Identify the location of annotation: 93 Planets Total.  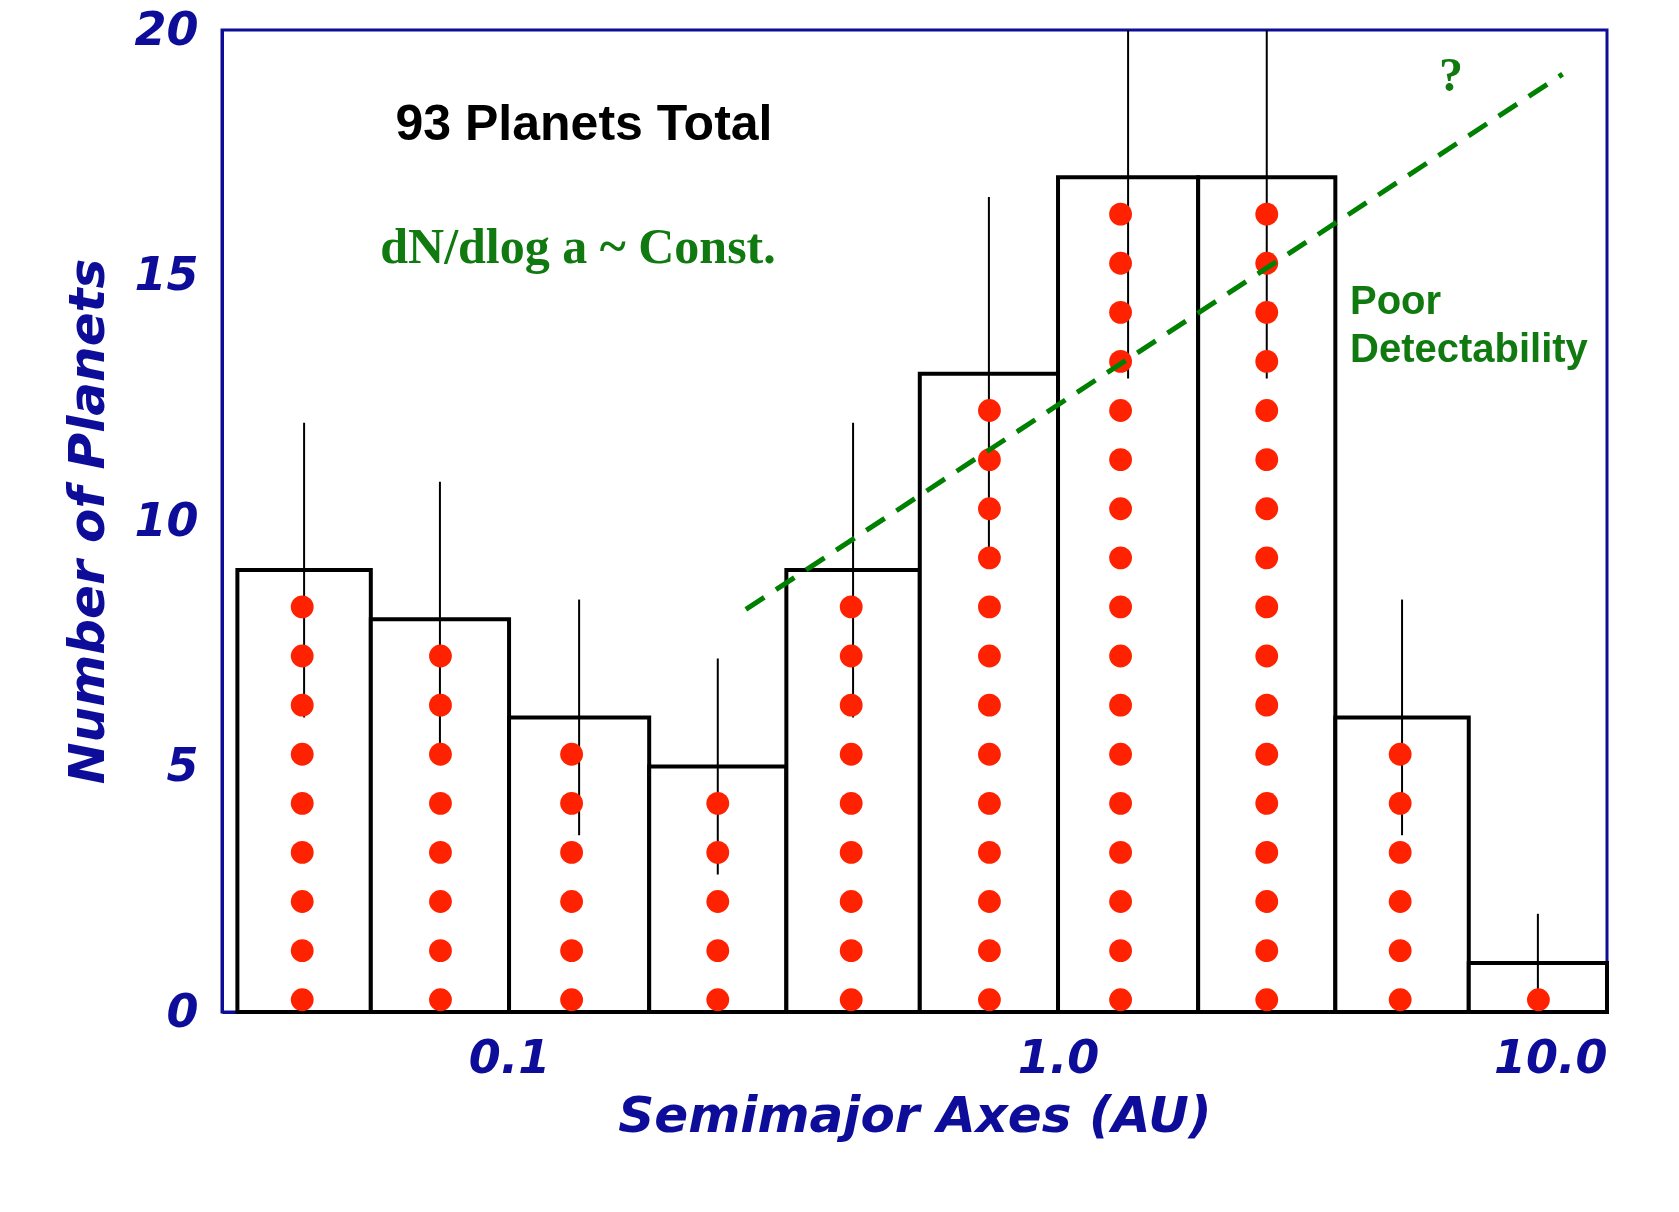
(584, 123).